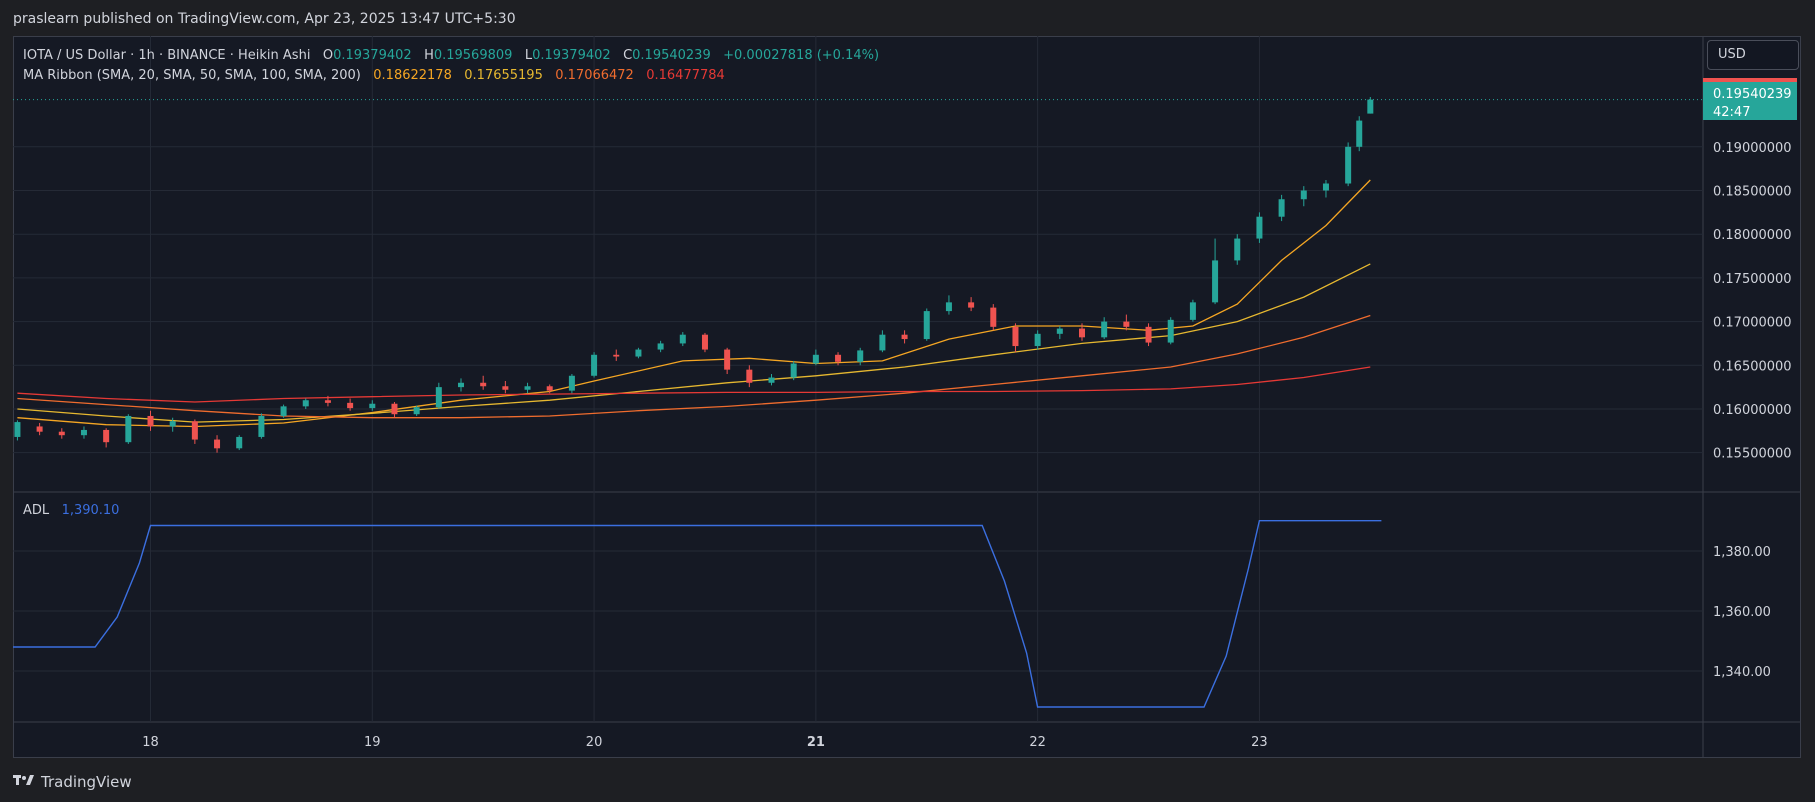 The image size is (1815, 802). What do you see at coordinates (1752, 94) in the screenshot?
I see `last-price-value: 0.19540239` at bounding box center [1752, 94].